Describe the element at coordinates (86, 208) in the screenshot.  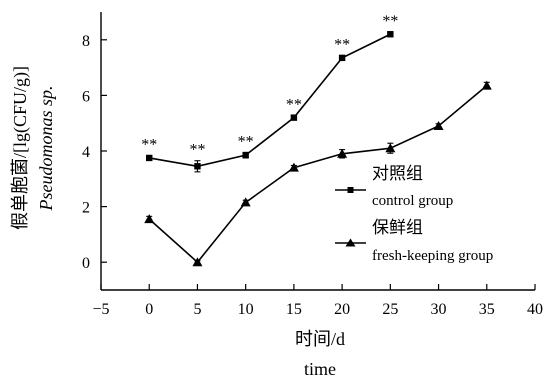
I see `y-tick-label: 2` at that location.